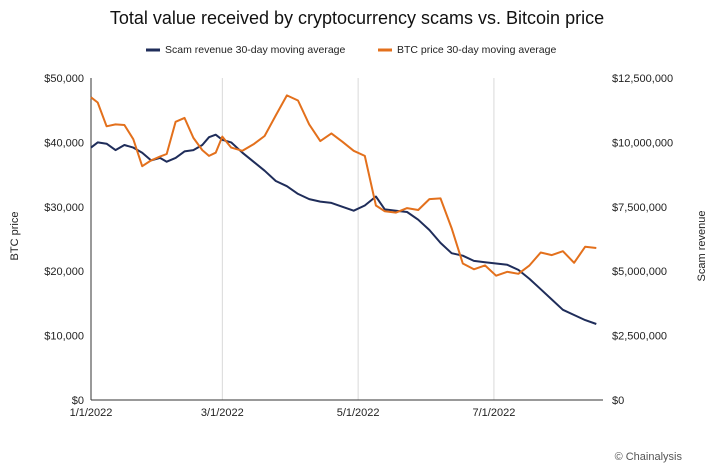  Describe the element at coordinates (15, 236) in the screenshot. I see `y-axis-left-title: BTC price` at that location.